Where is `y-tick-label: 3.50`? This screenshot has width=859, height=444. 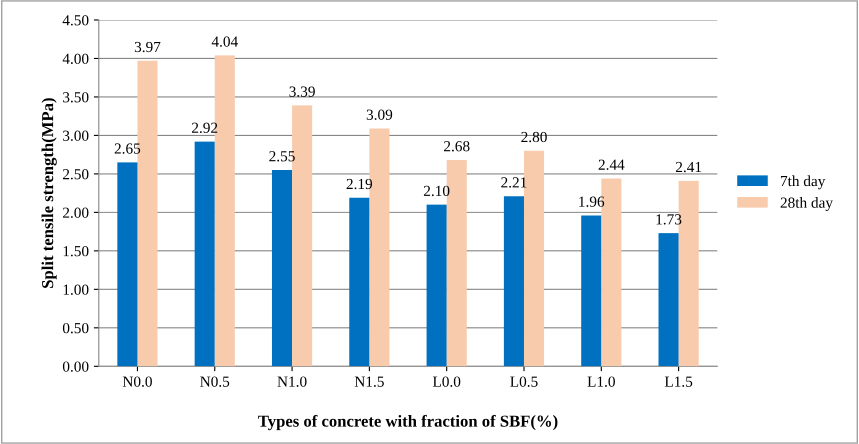 y-tick-label: 3.50 is located at coordinates (75, 97).